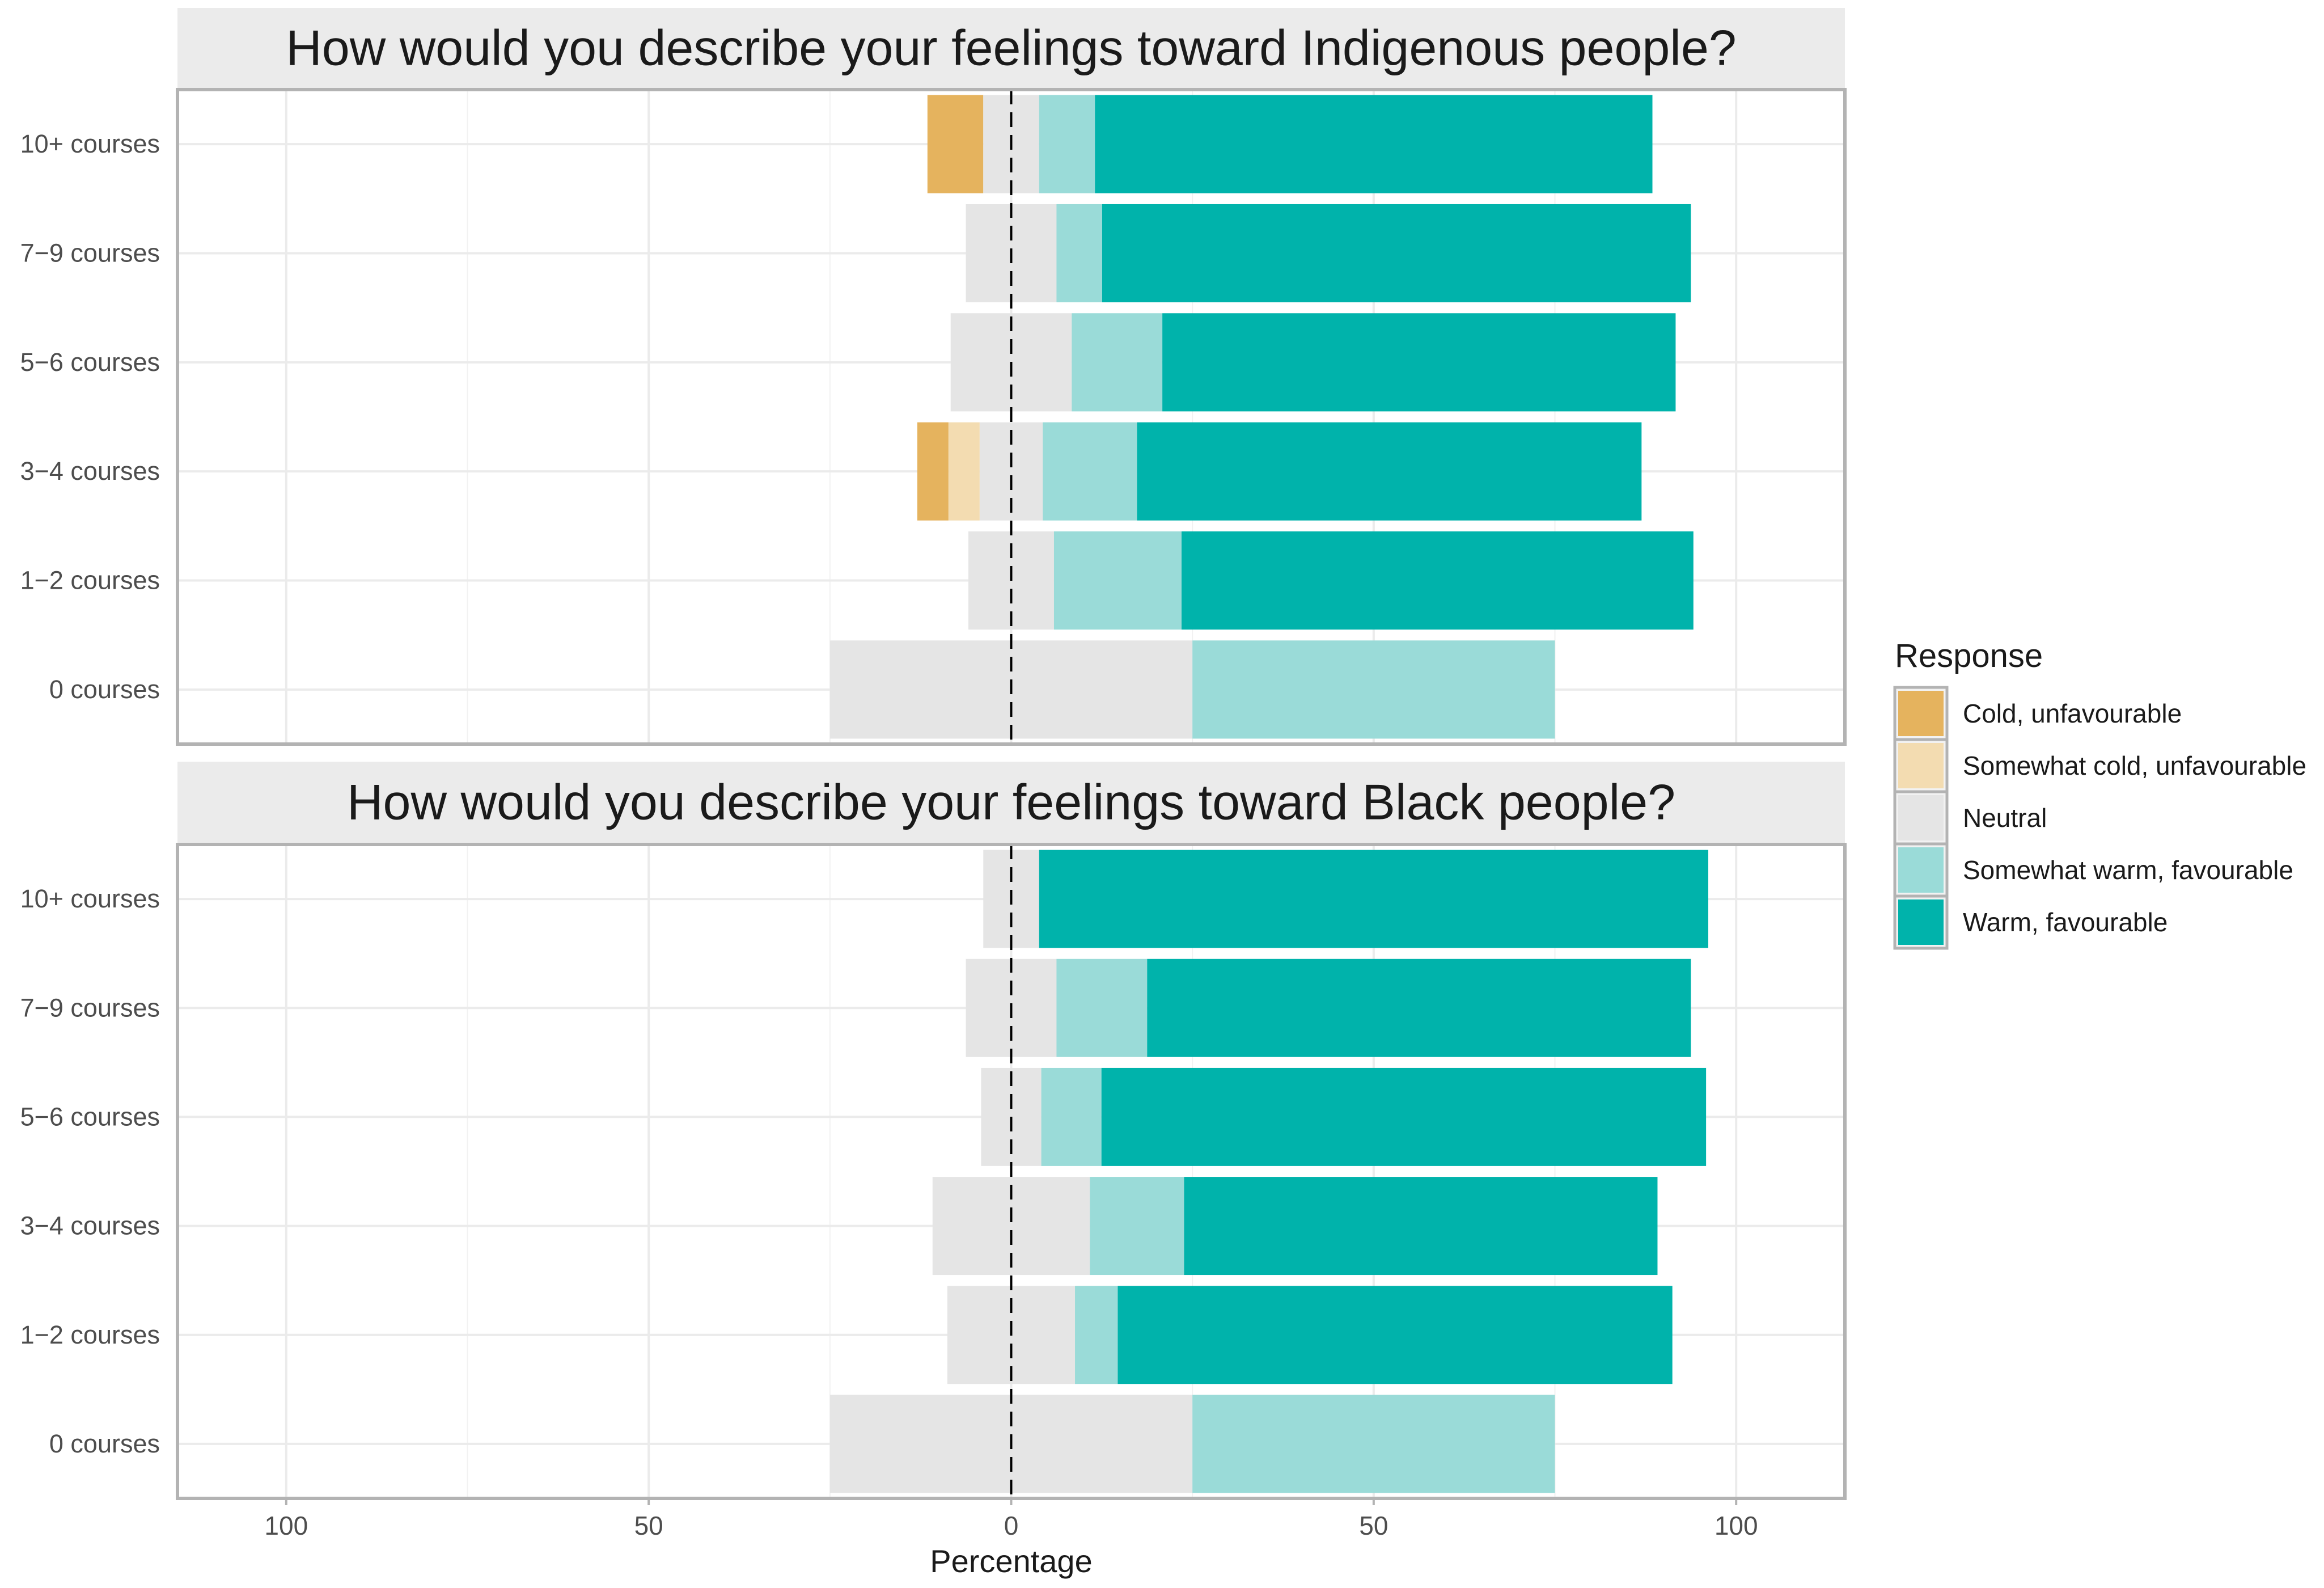 The height and width of the screenshot is (1588, 2324). I want to click on legend-title: Response, so click(1969, 655).